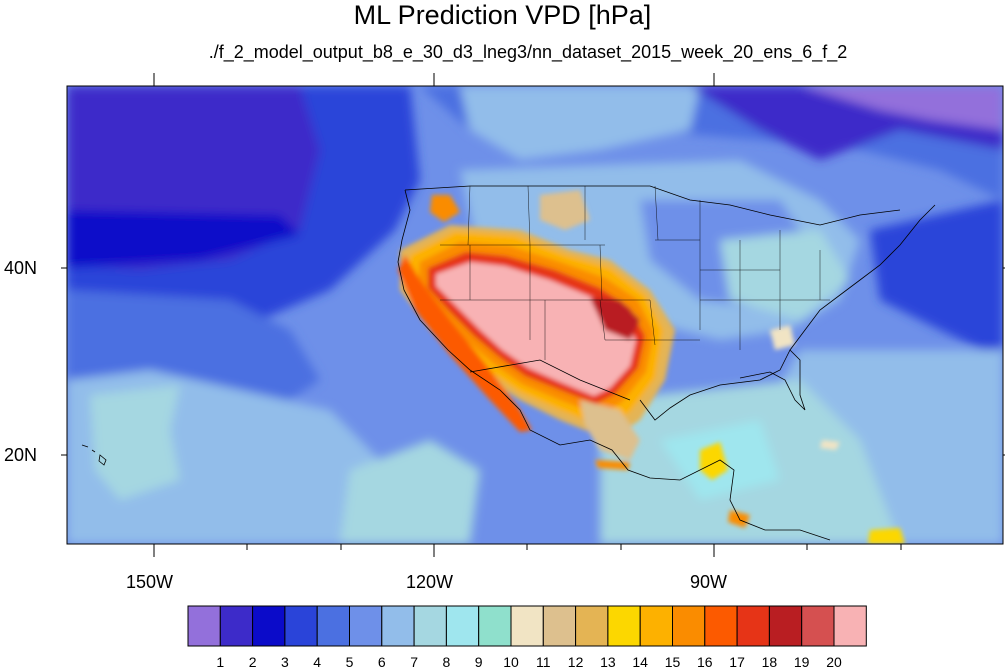  I want to click on colorbar-label: 5, so click(349, 662).